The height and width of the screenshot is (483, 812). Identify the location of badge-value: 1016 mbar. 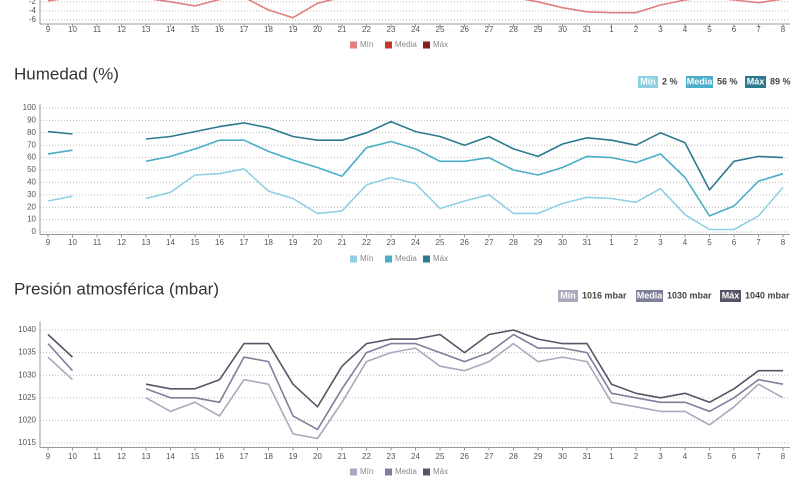
(604, 295).